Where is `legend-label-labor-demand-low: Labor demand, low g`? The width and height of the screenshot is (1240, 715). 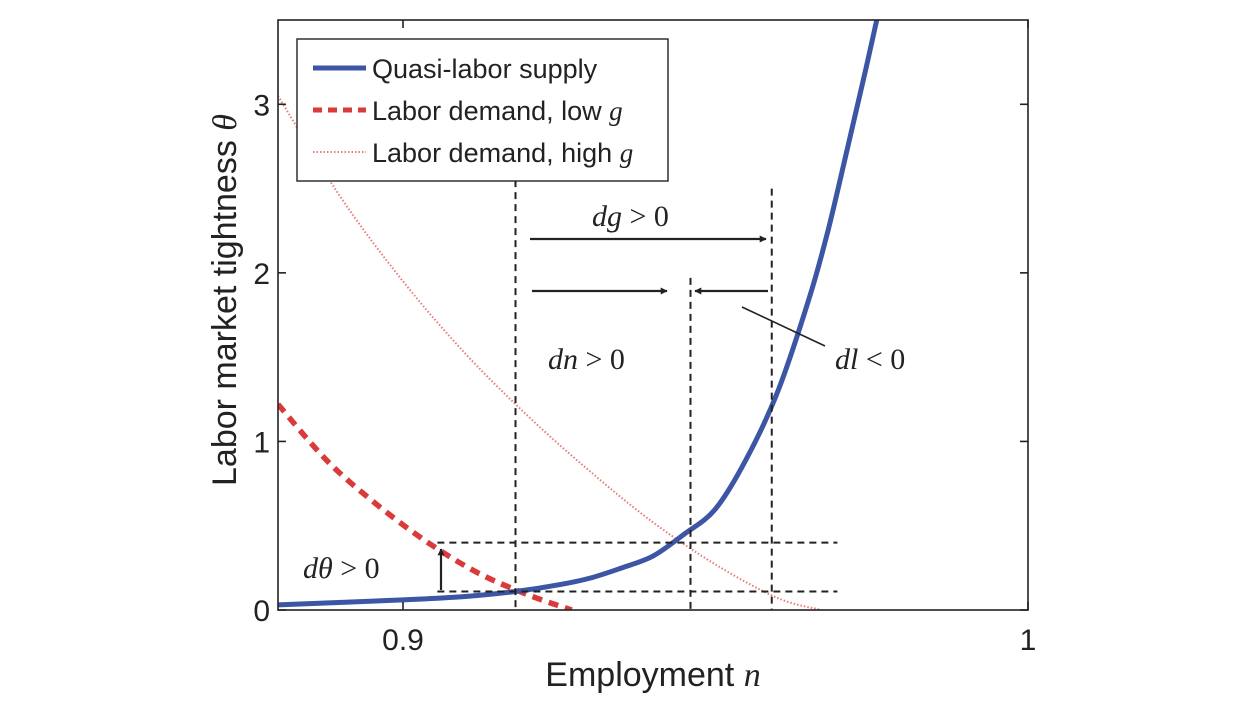 legend-label-labor-demand-low: Labor demand, low g is located at coordinates (497, 111).